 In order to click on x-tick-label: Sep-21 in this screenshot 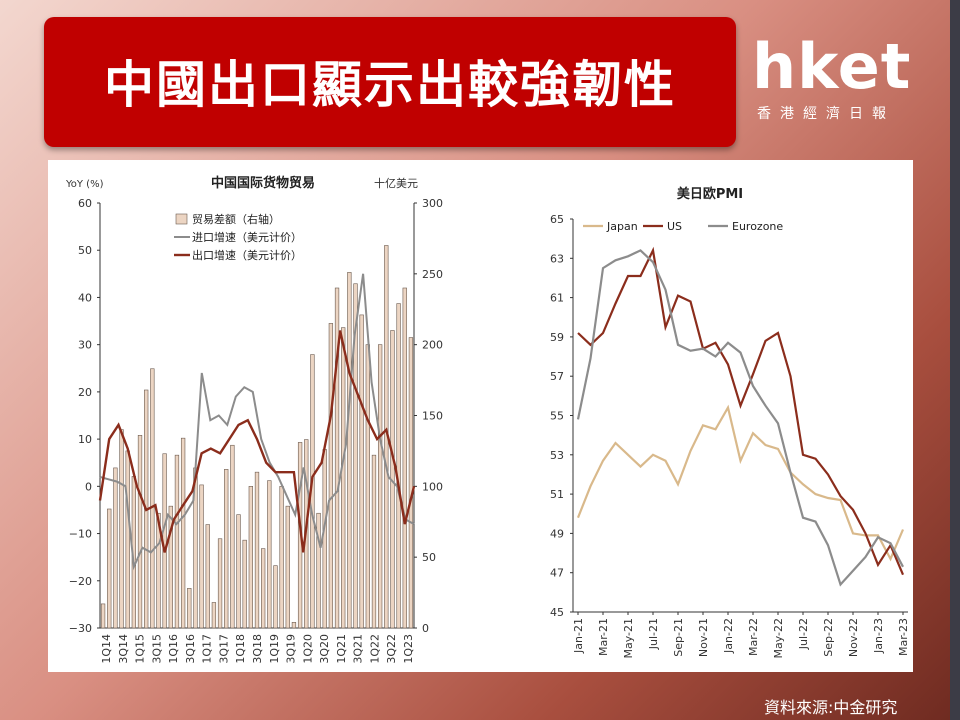, I will do `click(678, 637)`.